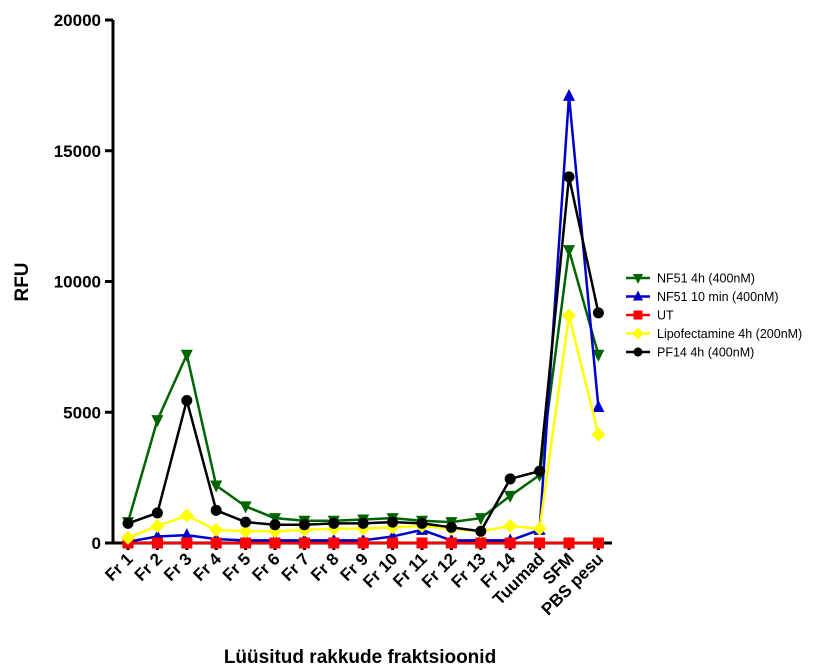 The width and height of the screenshot is (830, 669). Describe the element at coordinates (718, 297) in the screenshot. I see `legend-label: NF51 10 min (400nM)` at that location.